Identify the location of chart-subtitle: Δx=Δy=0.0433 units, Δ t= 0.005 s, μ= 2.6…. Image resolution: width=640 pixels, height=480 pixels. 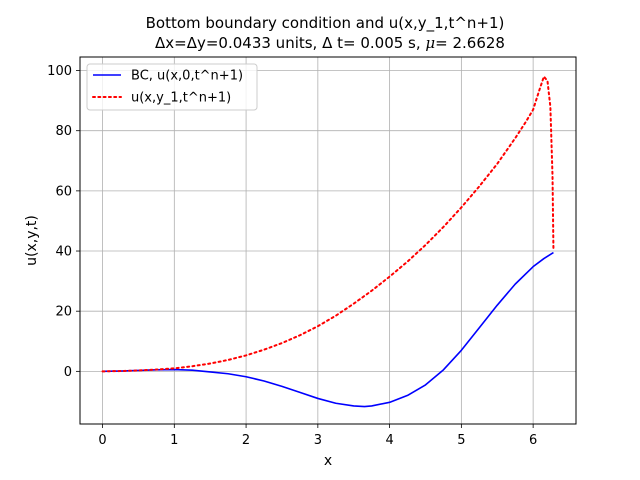
(330, 43).